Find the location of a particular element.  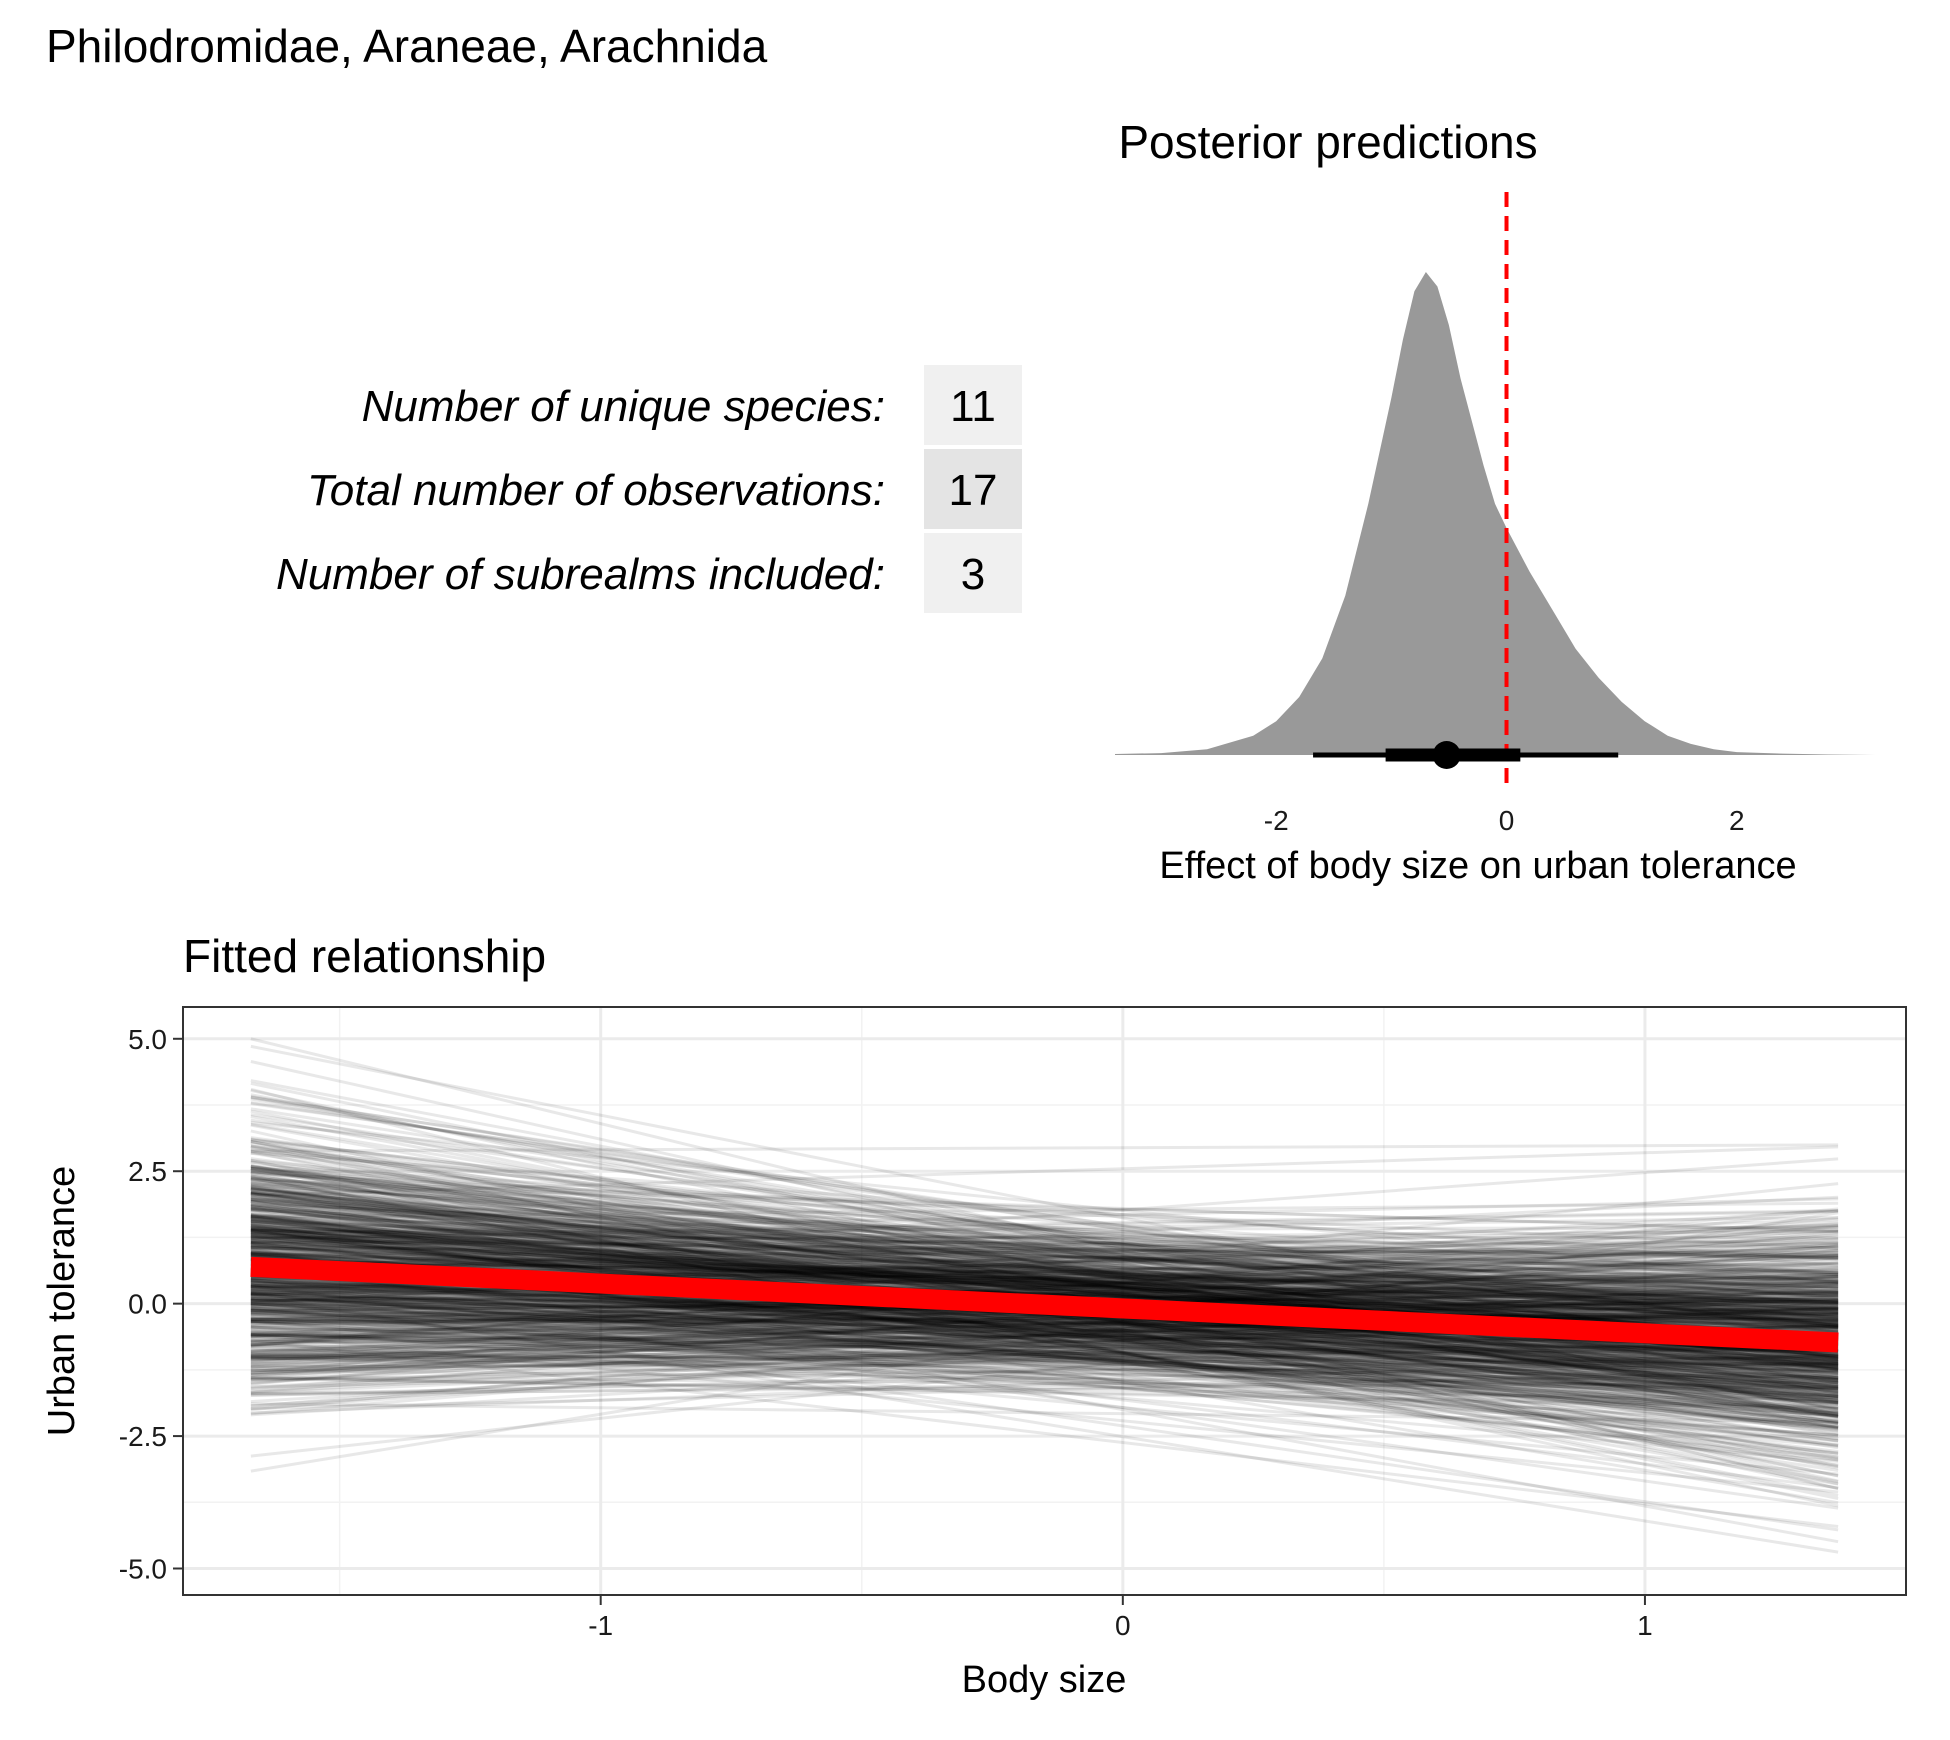

posterior-x-label: Effect of body size on urban tolerance is located at coordinates (1477, 866).